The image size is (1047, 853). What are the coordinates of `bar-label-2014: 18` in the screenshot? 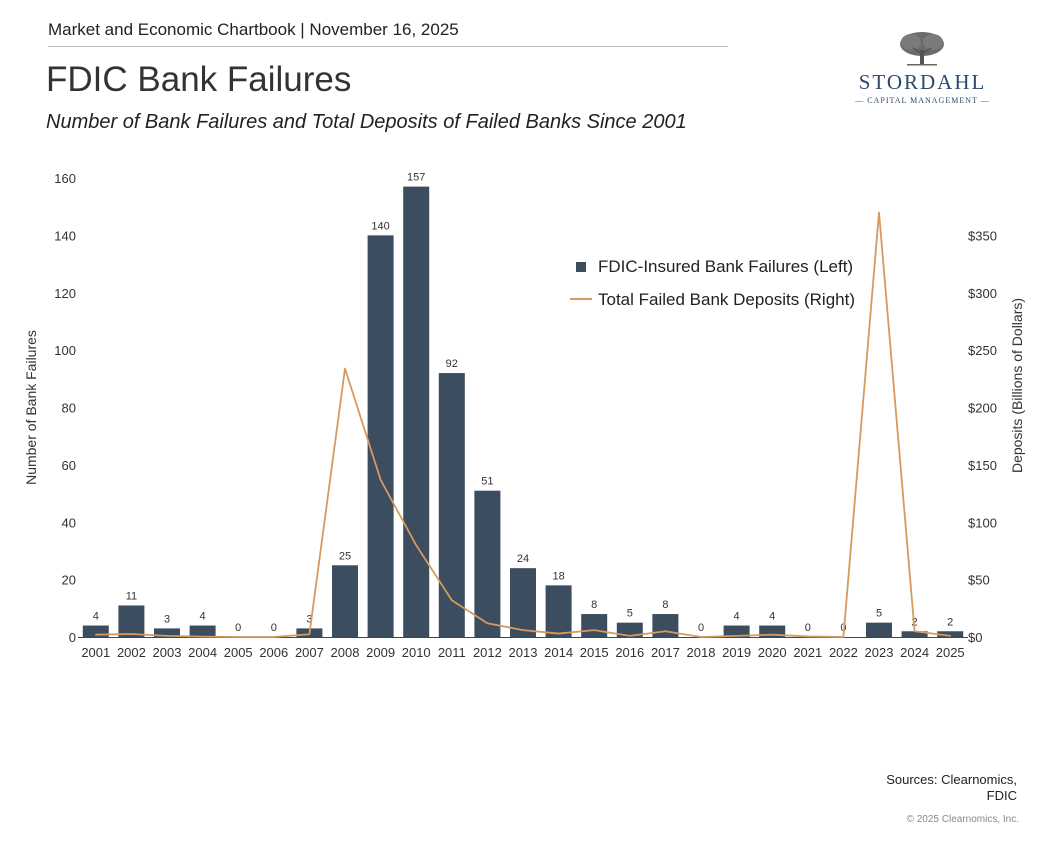 It's located at (558, 576).